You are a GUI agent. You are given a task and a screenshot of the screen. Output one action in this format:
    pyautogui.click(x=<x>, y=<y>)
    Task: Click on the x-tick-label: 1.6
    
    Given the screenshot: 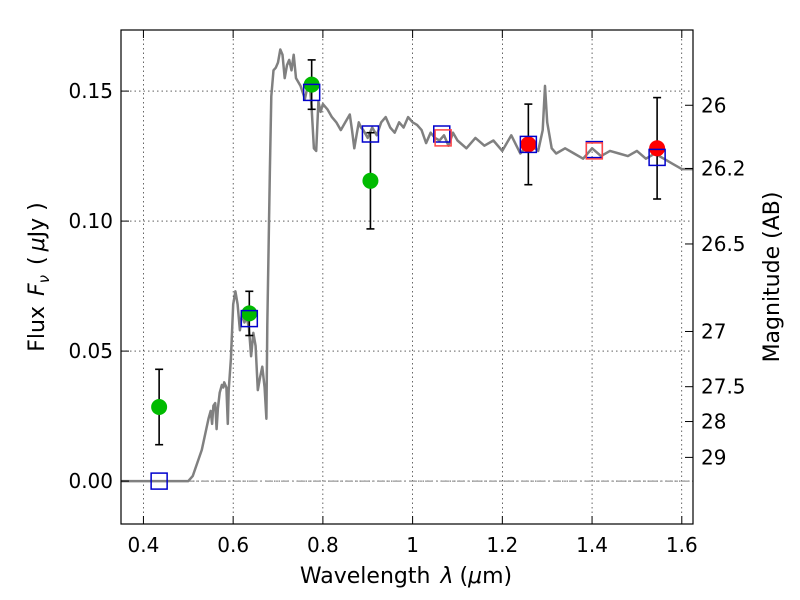 What is the action you would take?
    pyautogui.click(x=682, y=545)
    